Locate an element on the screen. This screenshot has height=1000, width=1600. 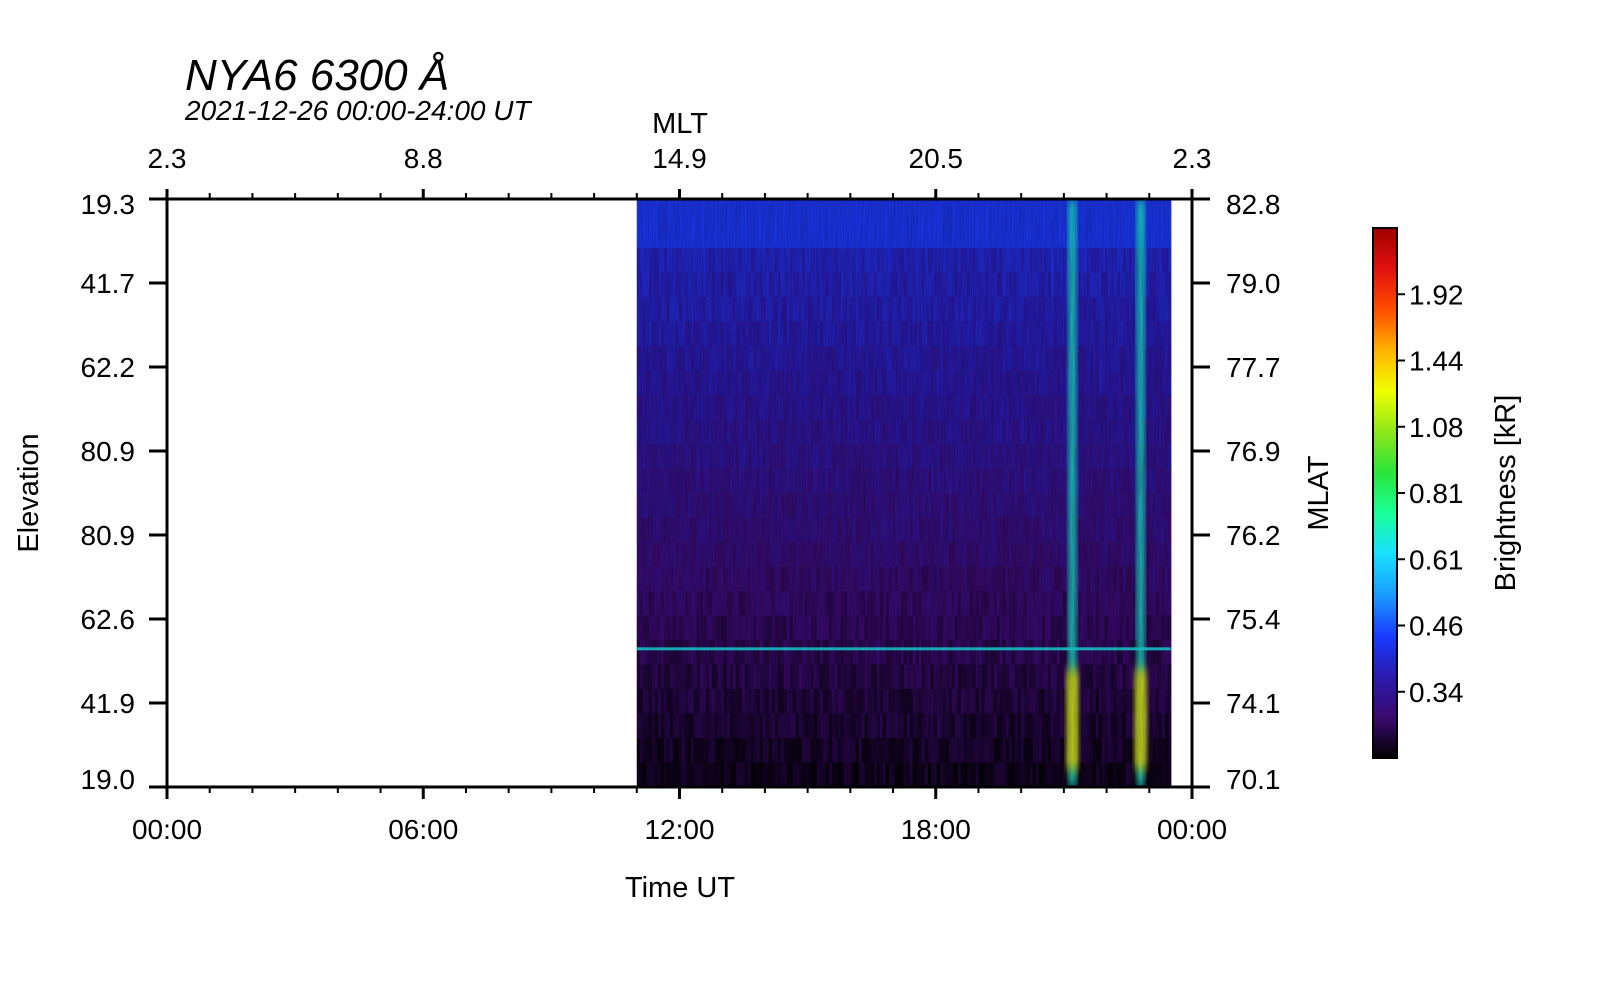
colorbar is located at coordinates (1385, 493).